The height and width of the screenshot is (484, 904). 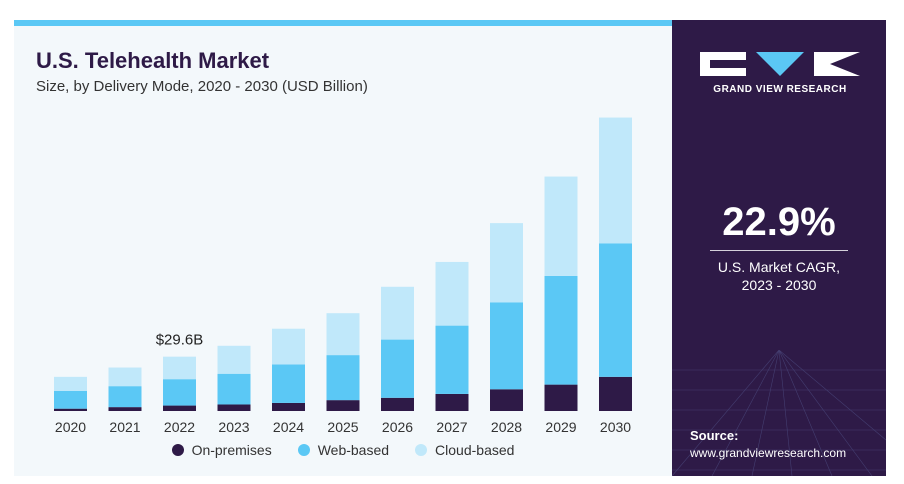 I want to click on bar-cloud-based-2029, so click(x=561, y=226).